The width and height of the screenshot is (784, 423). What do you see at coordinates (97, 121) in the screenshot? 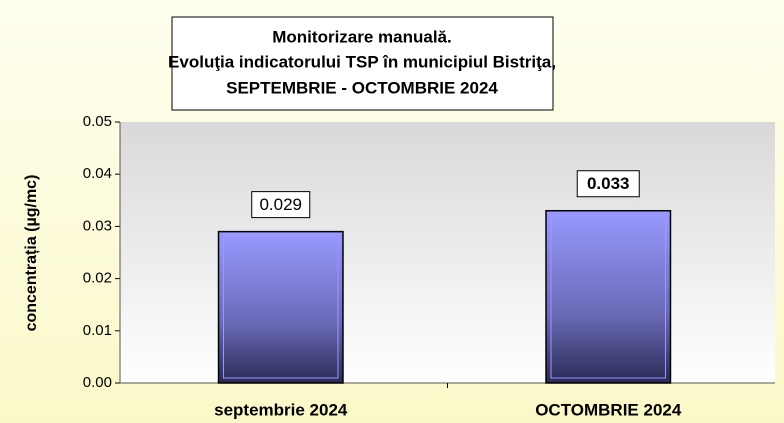
I see `y-tick-label: 0.05` at bounding box center [97, 121].